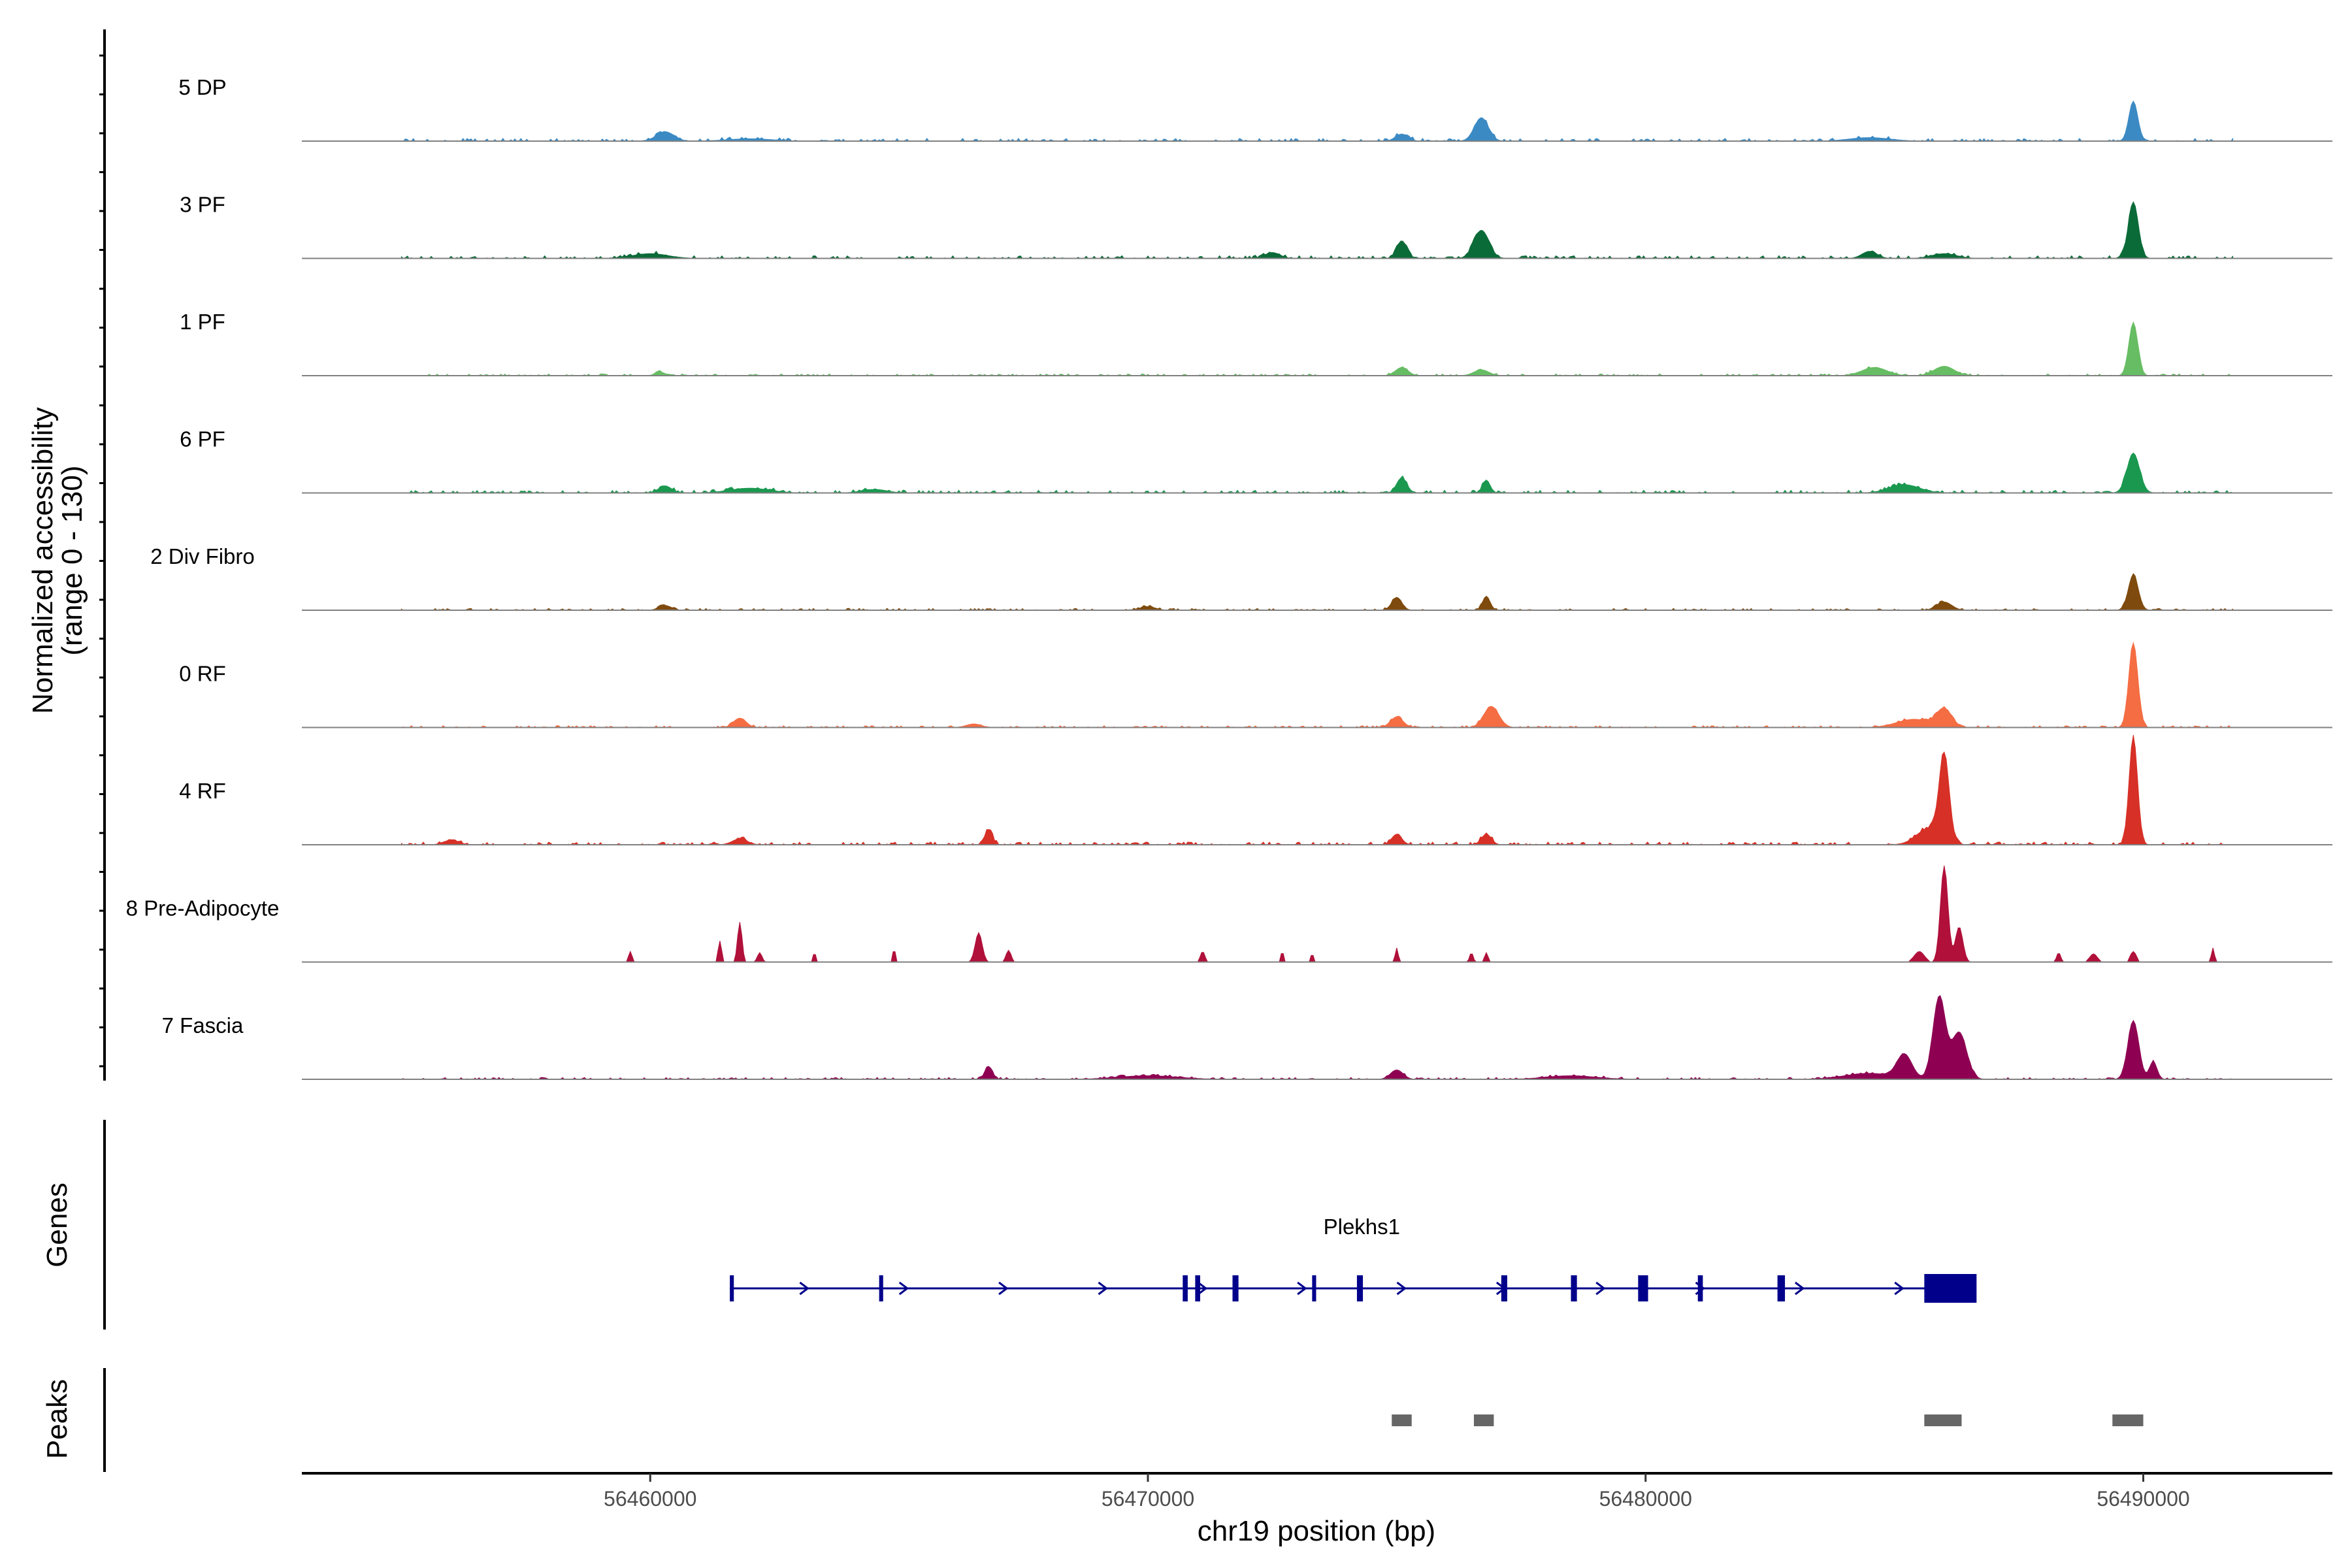  I want to click on track-label: 7 Fascia, so click(203, 1025).